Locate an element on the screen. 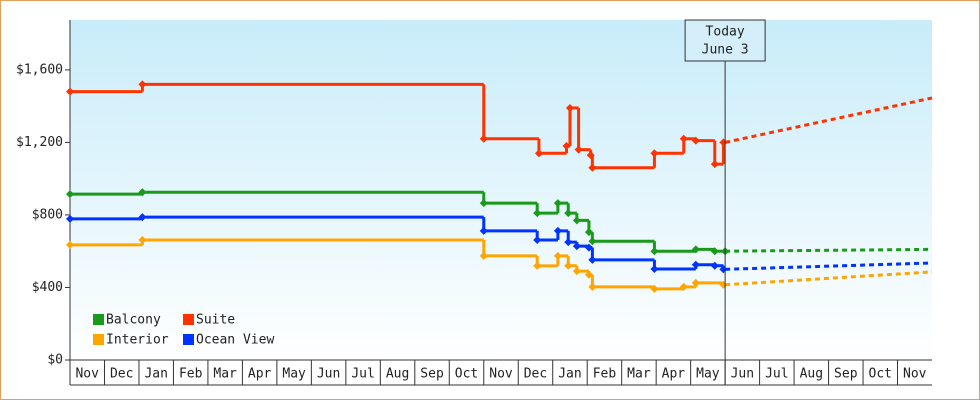 The width and height of the screenshot is (980, 400). y-tick-label: $1,200 is located at coordinates (39, 142).